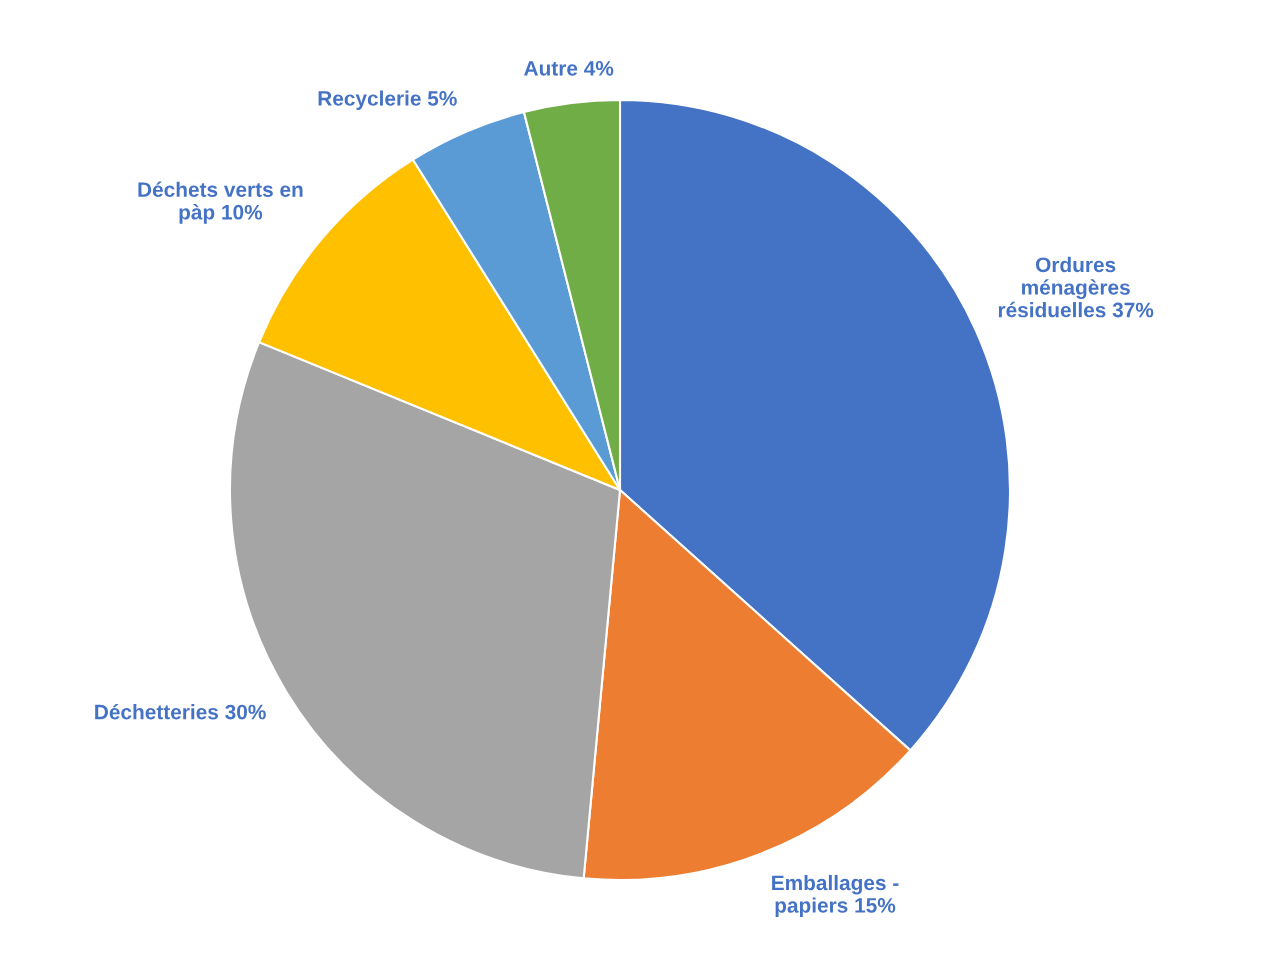 The width and height of the screenshot is (1283, 965). What do you see at coordinates (569, 68) in the screenshot?
I see `slice-label: Autre 4%` at bounding box center [569, 68].